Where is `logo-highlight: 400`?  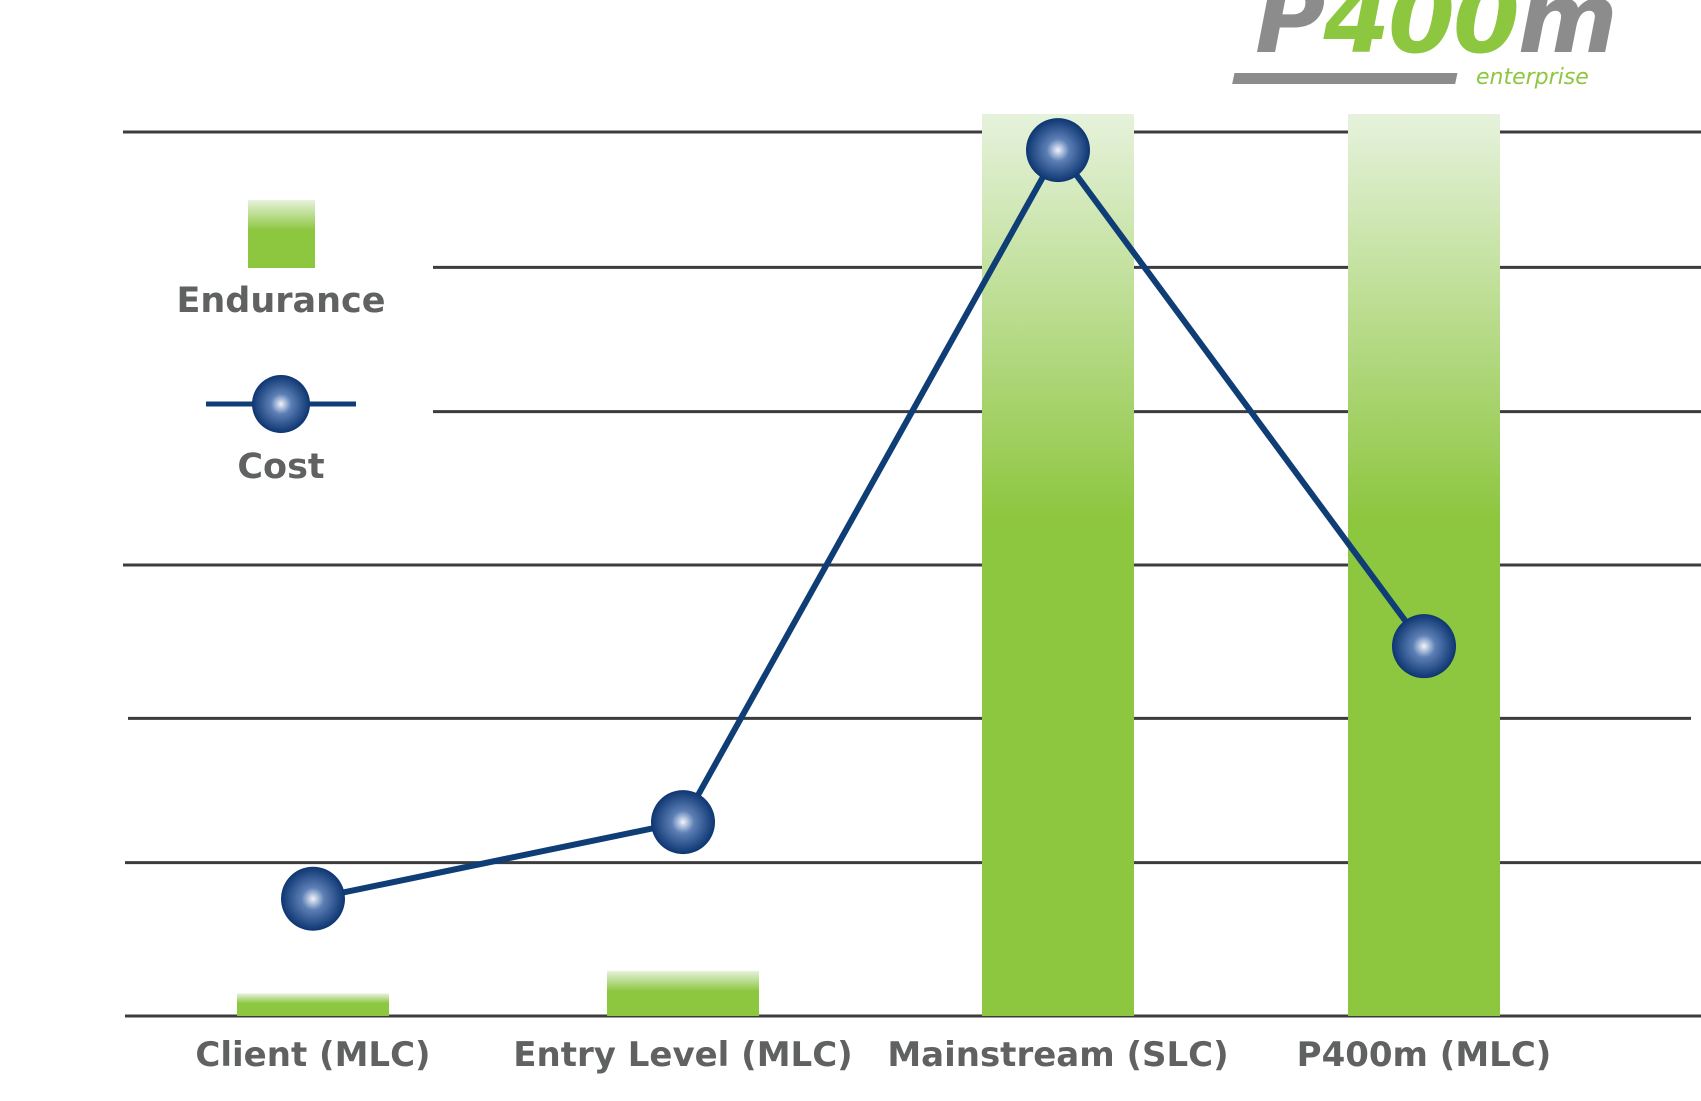 logo-highlight: 400 is located at coordinates (1419, 37).